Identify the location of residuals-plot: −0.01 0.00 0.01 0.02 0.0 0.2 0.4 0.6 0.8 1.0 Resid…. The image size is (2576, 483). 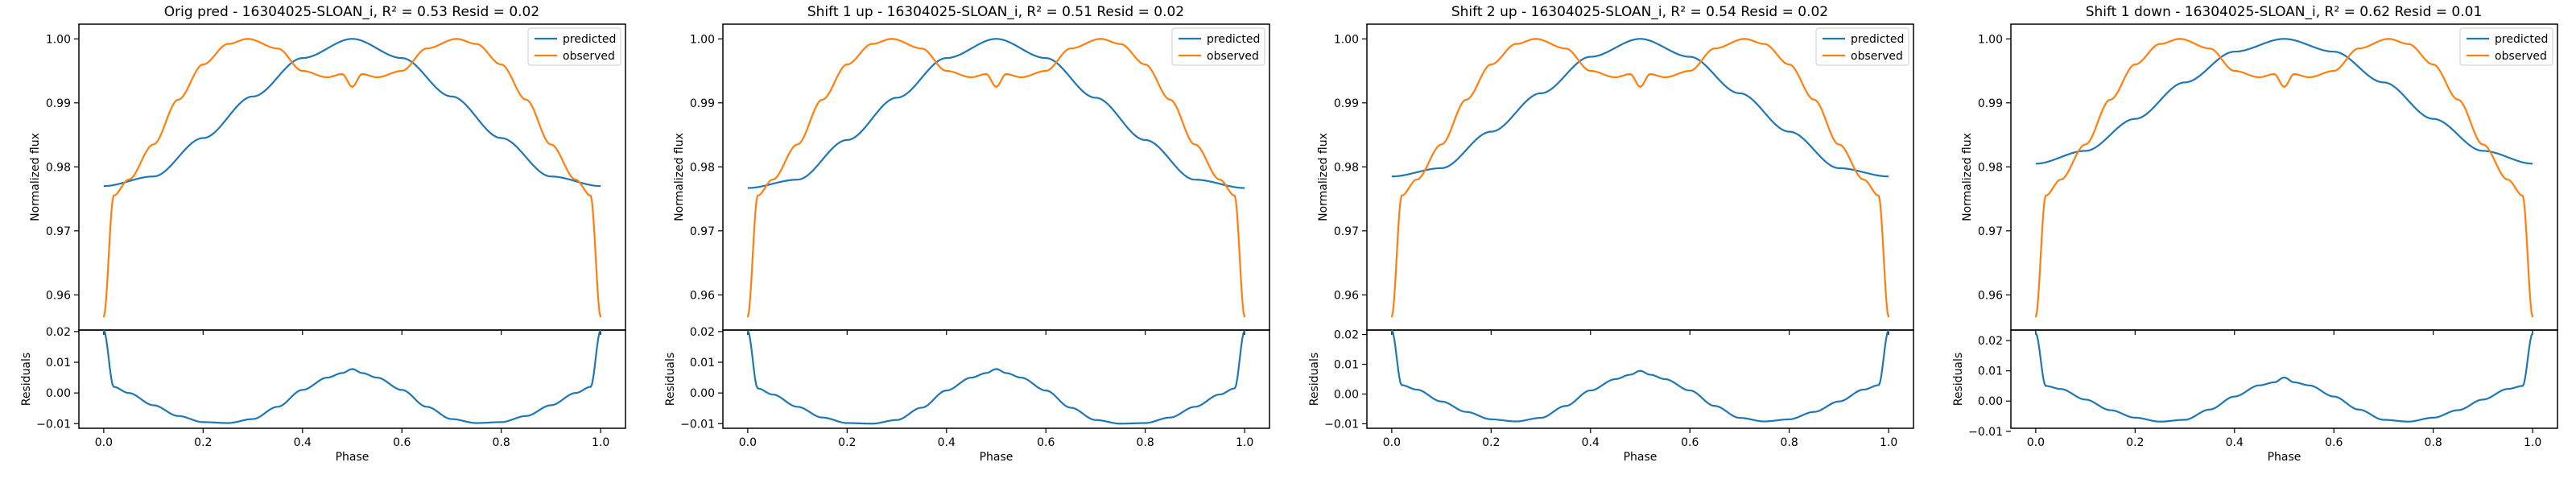
(2255, 396).